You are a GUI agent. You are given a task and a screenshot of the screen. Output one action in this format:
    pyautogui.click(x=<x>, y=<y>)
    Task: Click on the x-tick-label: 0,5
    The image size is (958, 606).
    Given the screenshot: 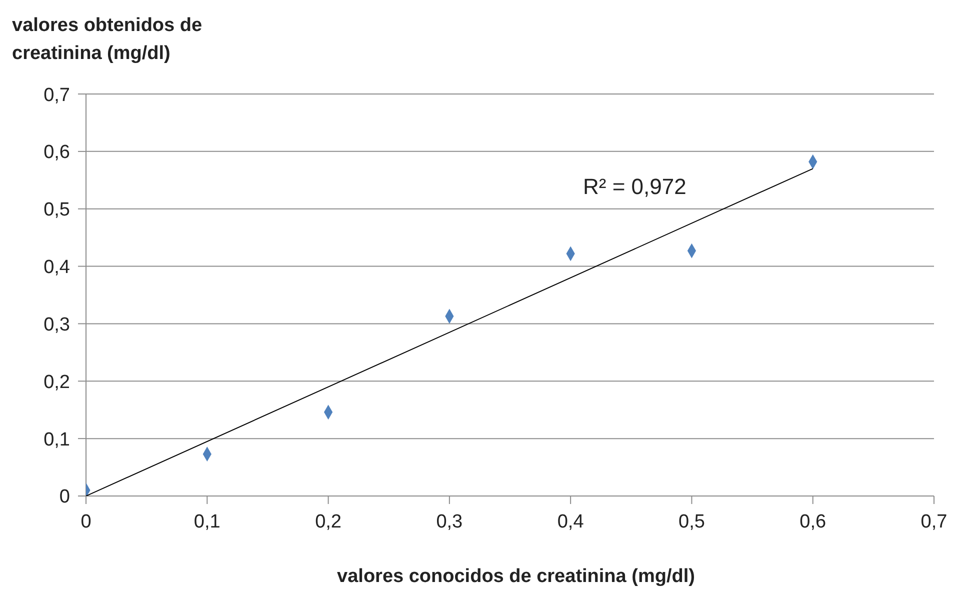 What is the action you would take?
    pyautogui.click(x=691, y=521)
    